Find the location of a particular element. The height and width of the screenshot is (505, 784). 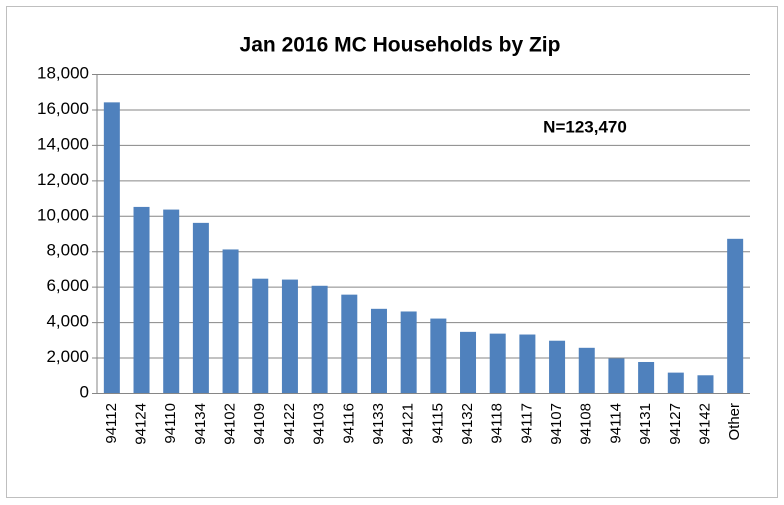

x-tick-label: 94108 is located at coordinates (586, 424).